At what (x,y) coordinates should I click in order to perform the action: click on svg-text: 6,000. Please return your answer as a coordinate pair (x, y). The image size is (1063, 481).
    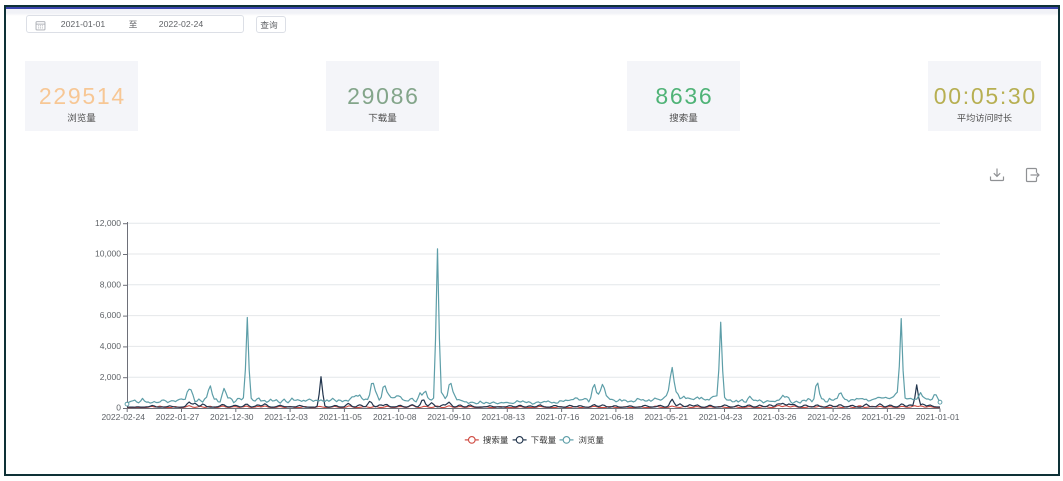
    Looking at the image, I should click on (111, 315).